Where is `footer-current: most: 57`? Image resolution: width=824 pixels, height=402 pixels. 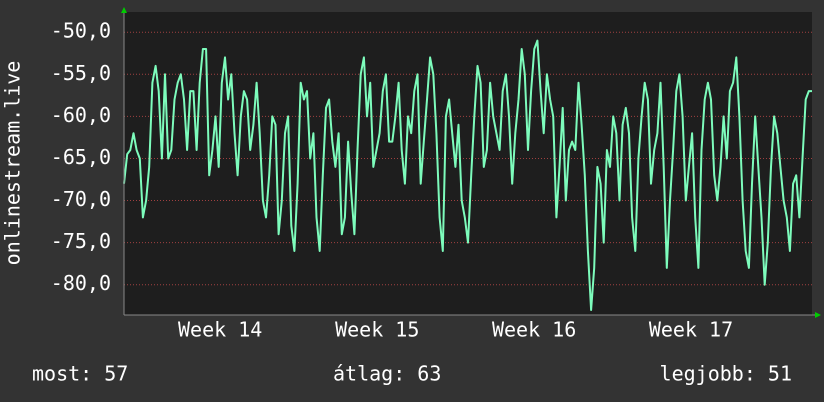 footer-current: most: 57 is located at coordinates (80, 374).